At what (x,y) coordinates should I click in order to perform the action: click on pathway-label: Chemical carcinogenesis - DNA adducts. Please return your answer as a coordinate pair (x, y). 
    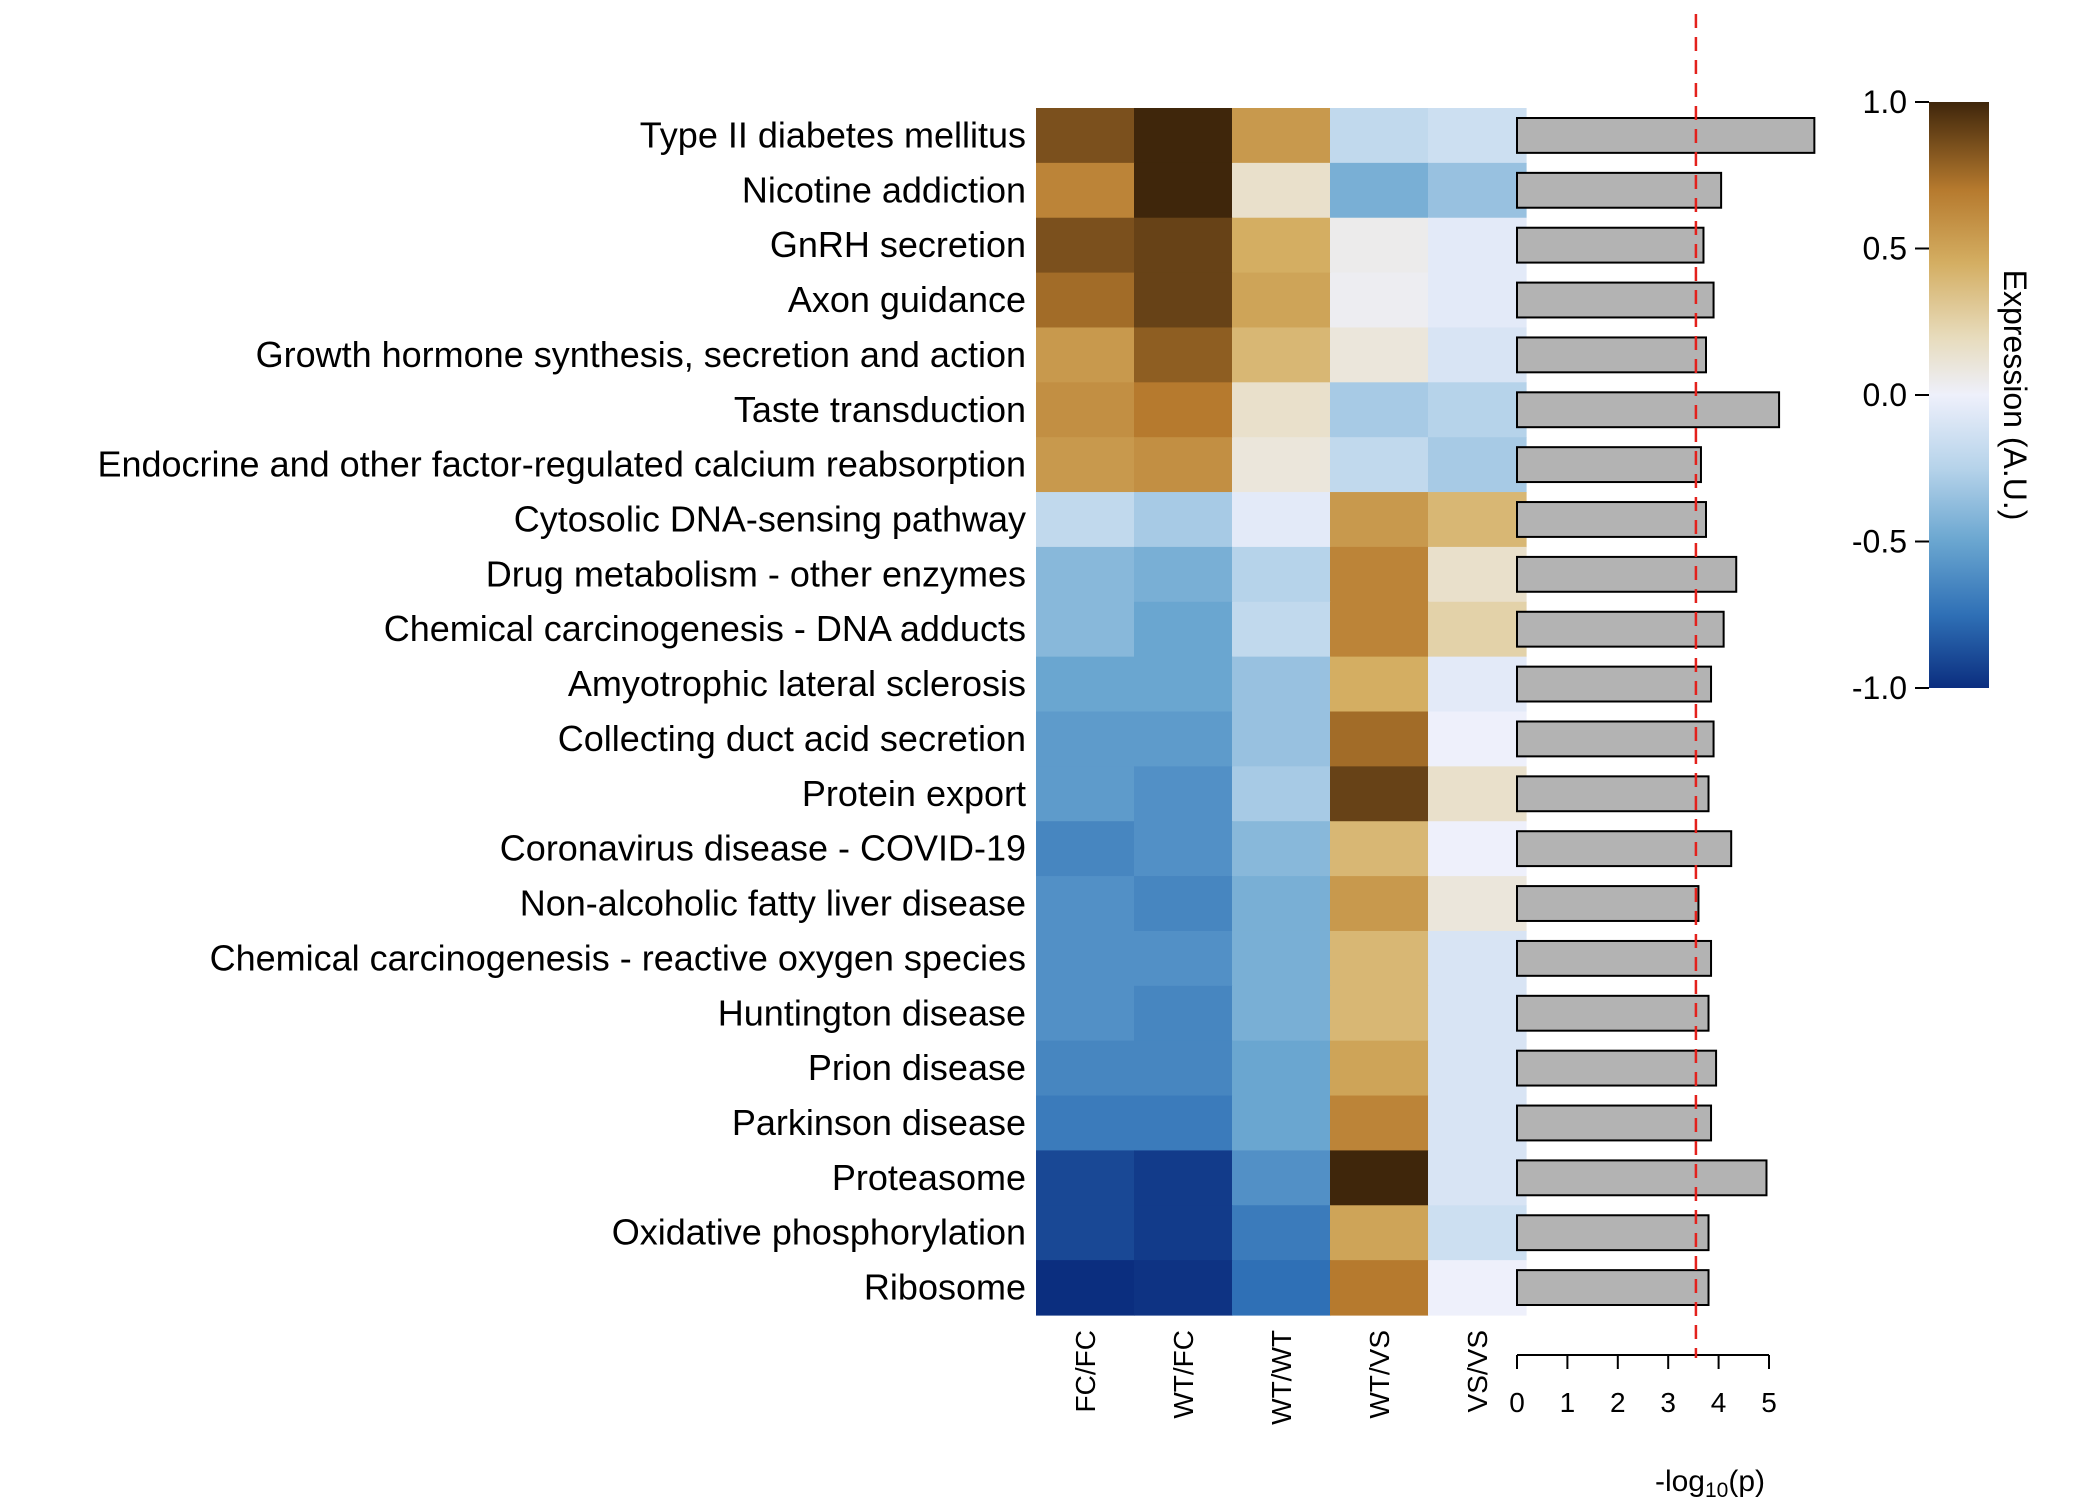
    Looking at the image, I should click on (705, 628).